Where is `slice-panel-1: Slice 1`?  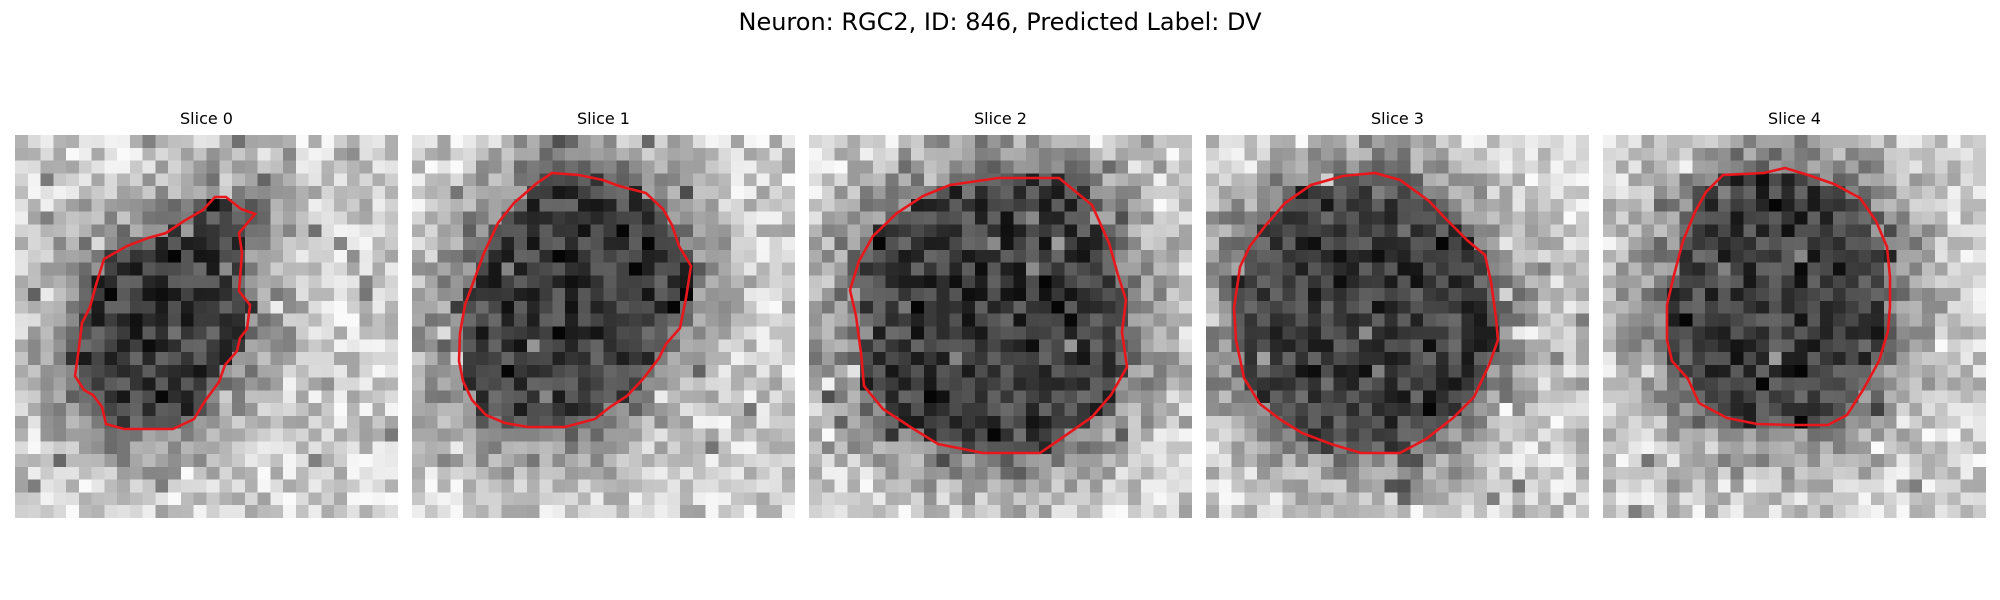
slice-panel-1: Slice 1 is located at coordinates (603, 313).